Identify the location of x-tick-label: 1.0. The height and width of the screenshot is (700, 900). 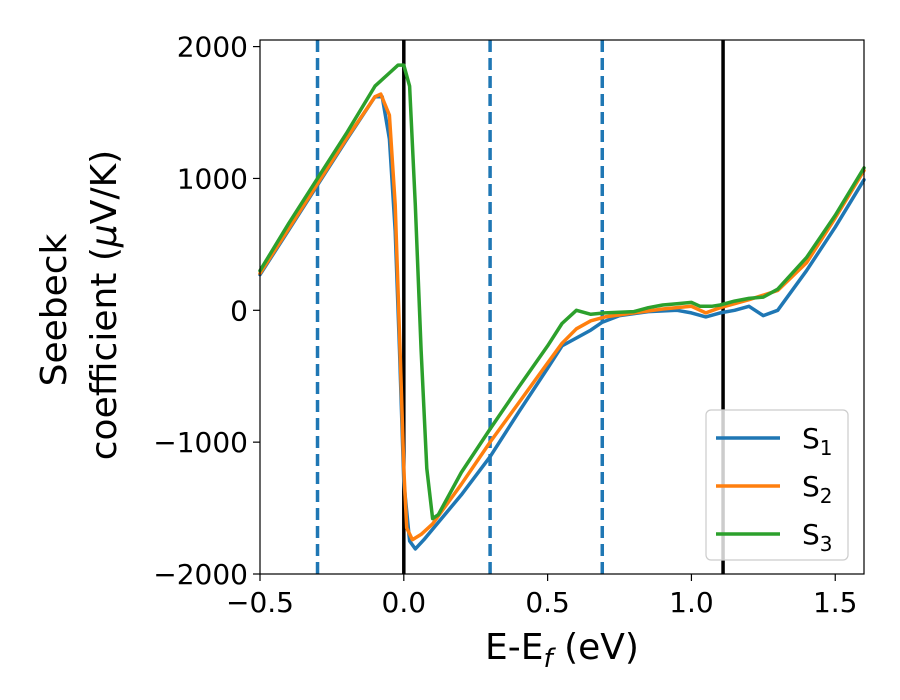
(691, 602).